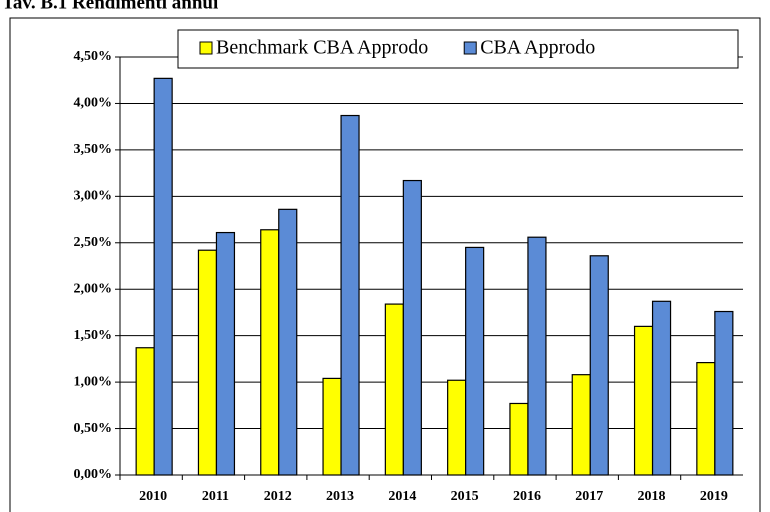 This screenshot has width=770, height=512. What do you see at coordinates (215, 496) in the screenshot?
I see `x-tick-label: 2011` at bounding box center [215, 496].